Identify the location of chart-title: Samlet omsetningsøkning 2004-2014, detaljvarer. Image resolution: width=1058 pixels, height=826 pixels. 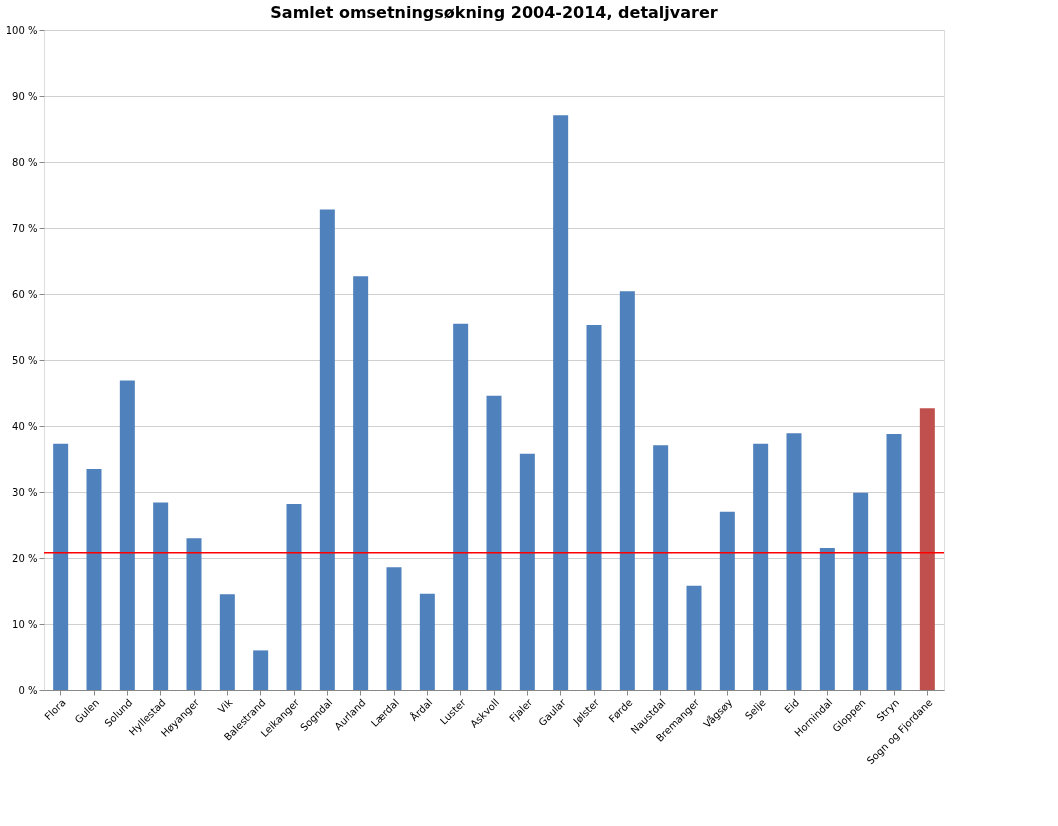
(494, 12).